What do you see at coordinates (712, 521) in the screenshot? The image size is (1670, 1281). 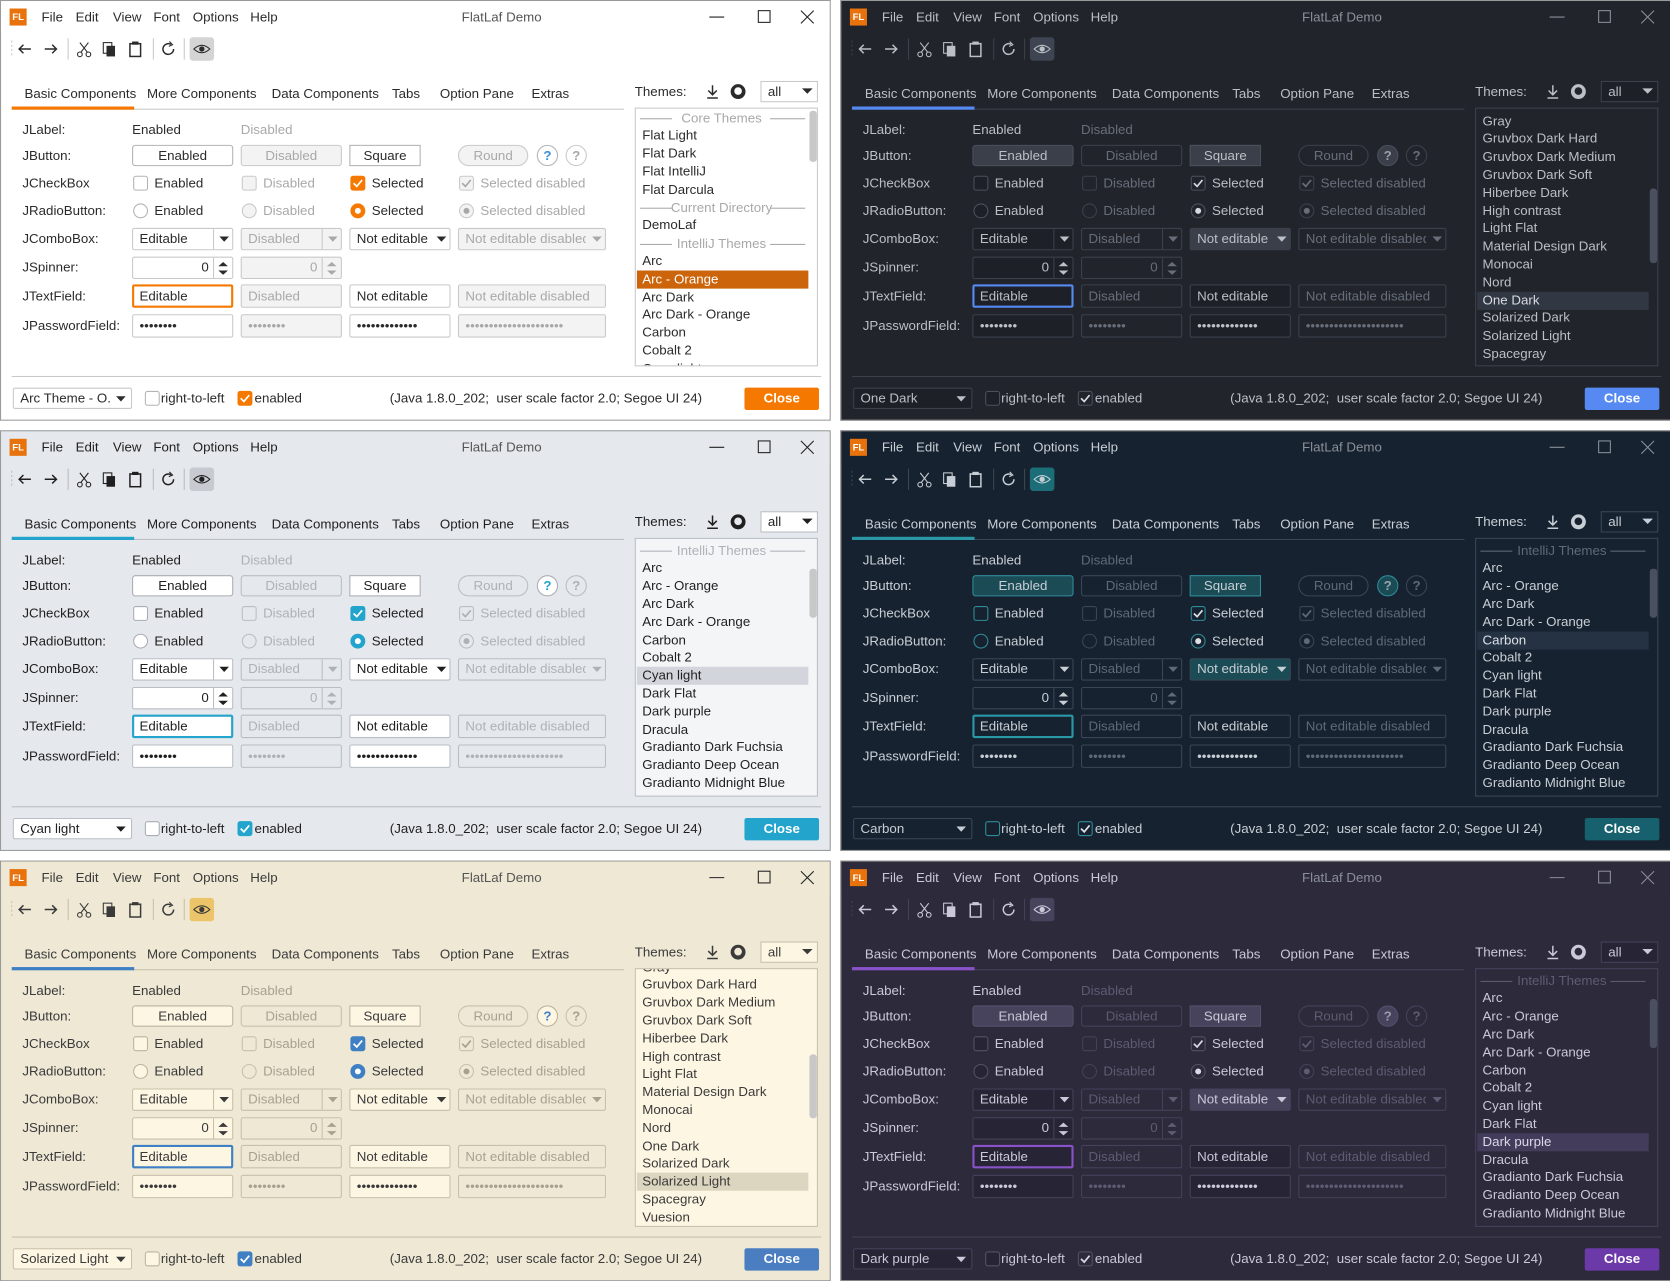 I see `download-button` at bounding box center [712, 521].